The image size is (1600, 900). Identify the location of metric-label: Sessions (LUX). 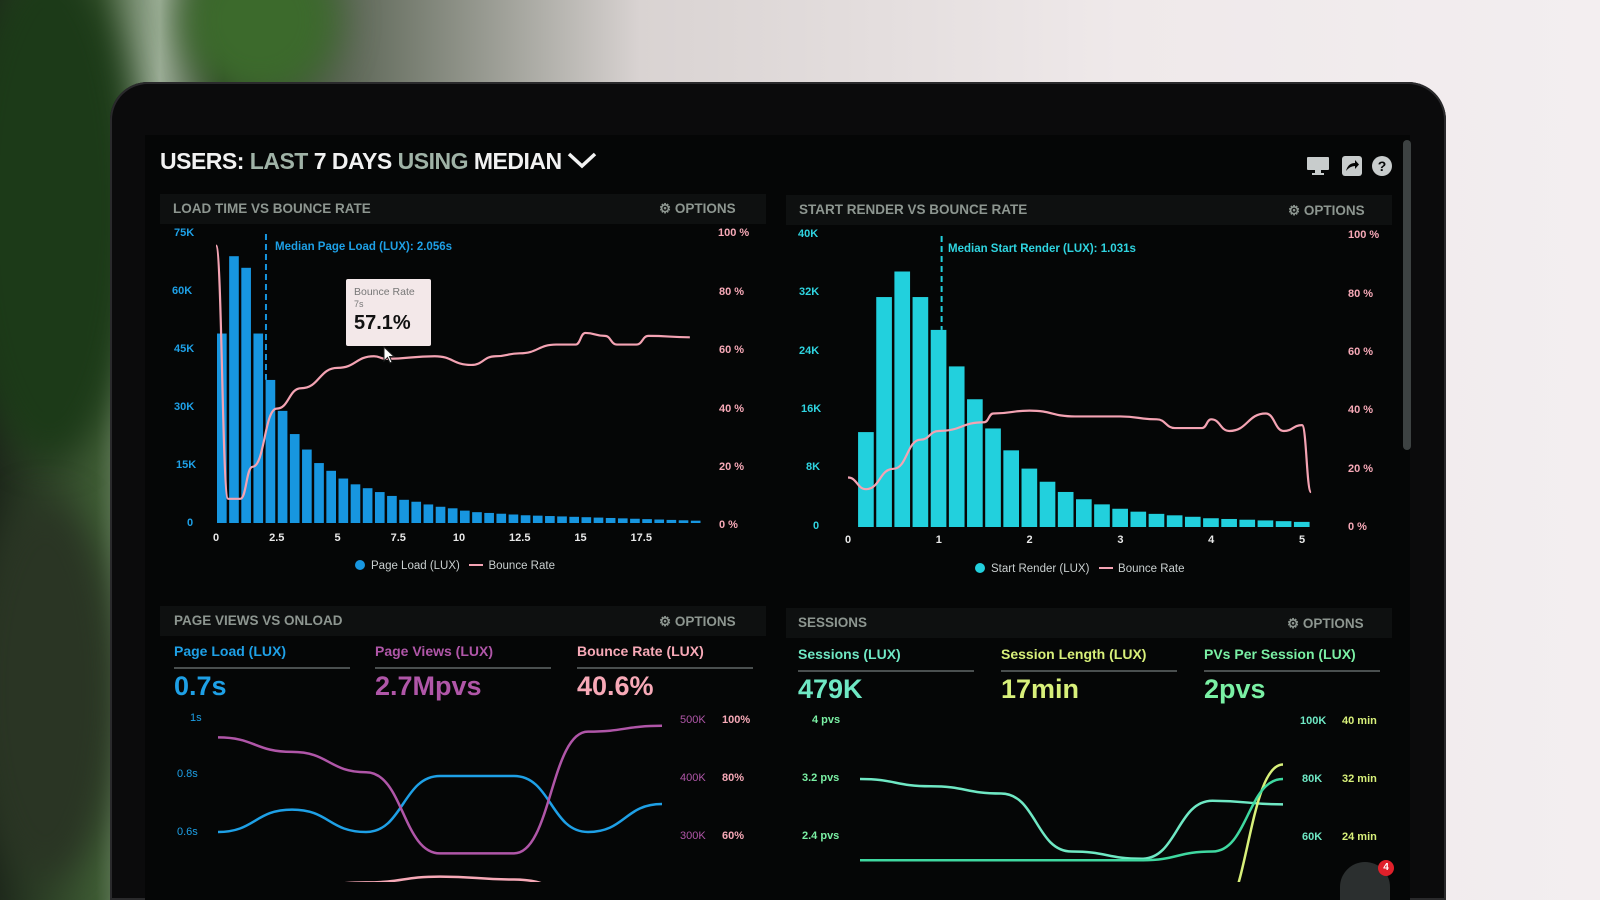
(849, 654).